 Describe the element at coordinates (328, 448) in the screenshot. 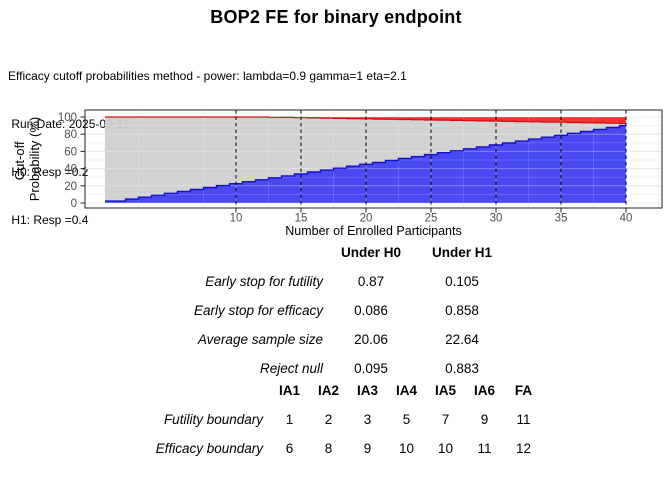

I see `efficacy-boundary-cell: 8` at that location.